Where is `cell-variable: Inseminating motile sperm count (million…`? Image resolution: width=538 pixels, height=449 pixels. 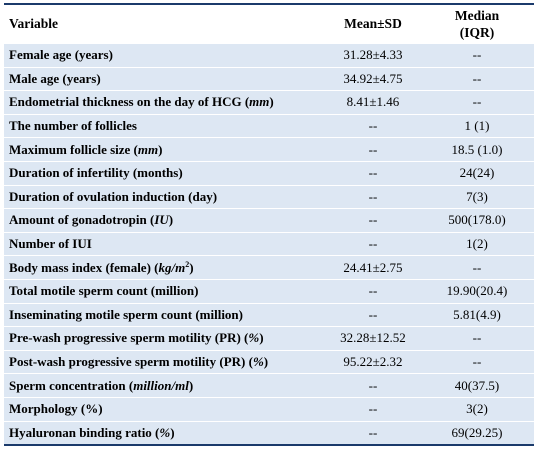 cell-variable: Inseminating motile sperm count (million… is located at coordinates (165, 314).